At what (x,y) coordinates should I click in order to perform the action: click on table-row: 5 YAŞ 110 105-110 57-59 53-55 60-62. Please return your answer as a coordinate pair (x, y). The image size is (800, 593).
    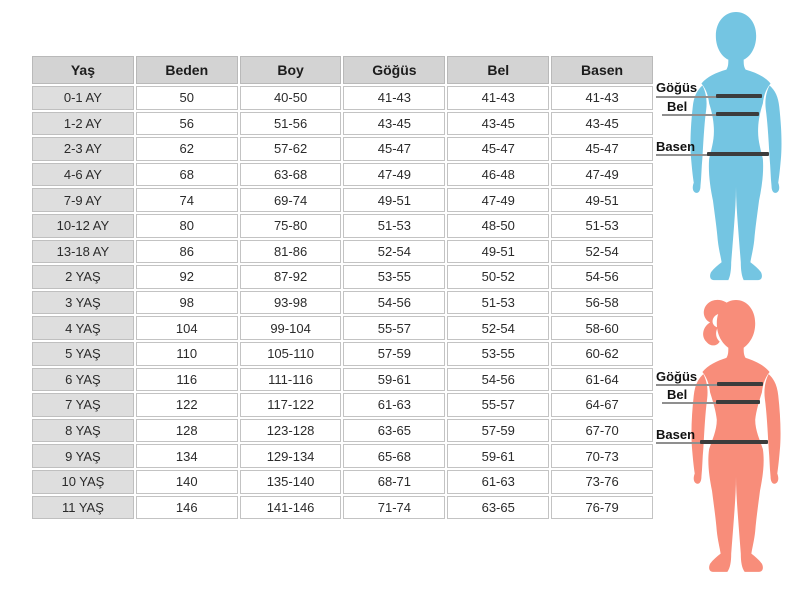
    Looking at the image, I should click on (342, 353).